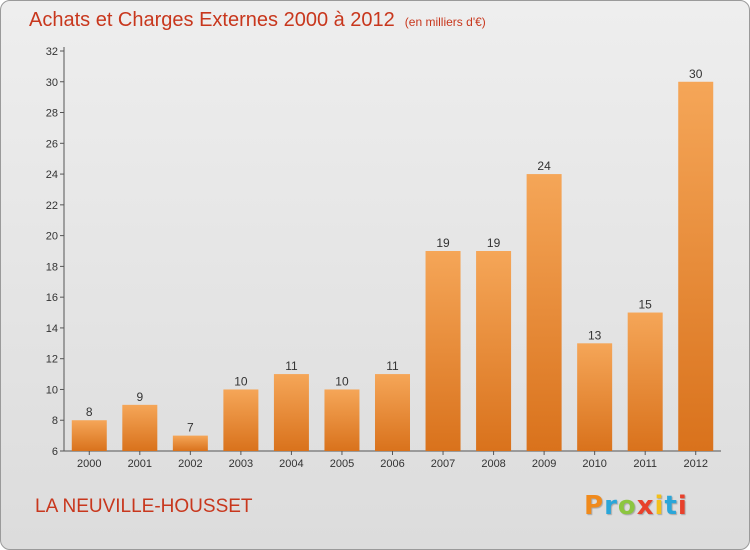 The image size is (750, 550). I want to click on bar-value-label: 13, so click(595, 335).